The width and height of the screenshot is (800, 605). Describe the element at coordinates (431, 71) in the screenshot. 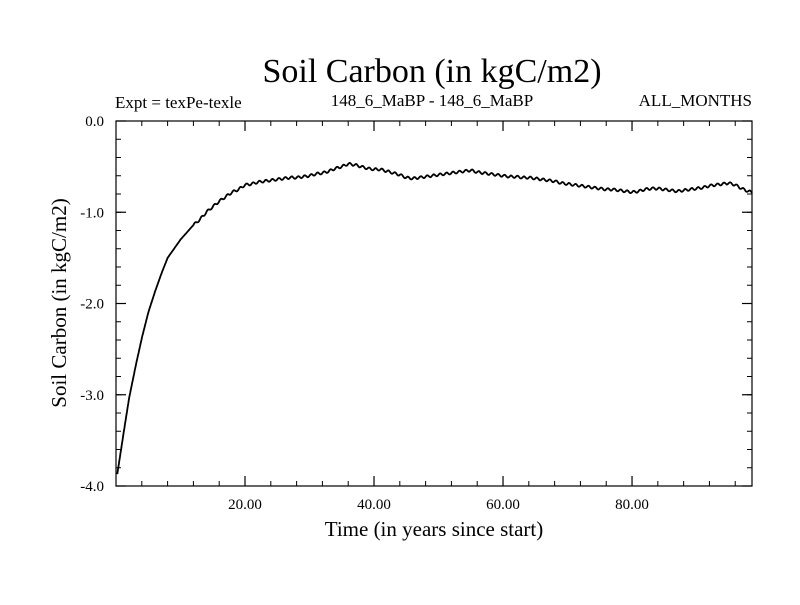

I see `chart-title: Soil Carbon (in kgC/m2)` at that location.